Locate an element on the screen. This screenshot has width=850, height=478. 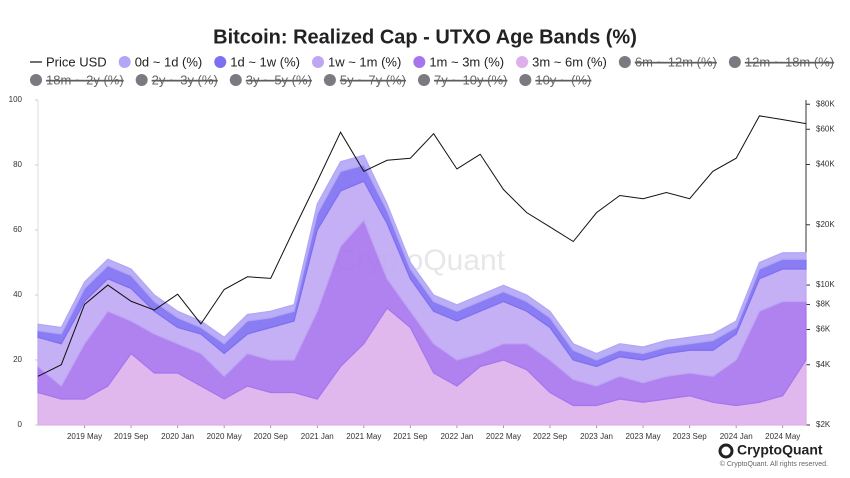
legend-item: 1m ~ 3m (%) is located at coordinates (458, 61).